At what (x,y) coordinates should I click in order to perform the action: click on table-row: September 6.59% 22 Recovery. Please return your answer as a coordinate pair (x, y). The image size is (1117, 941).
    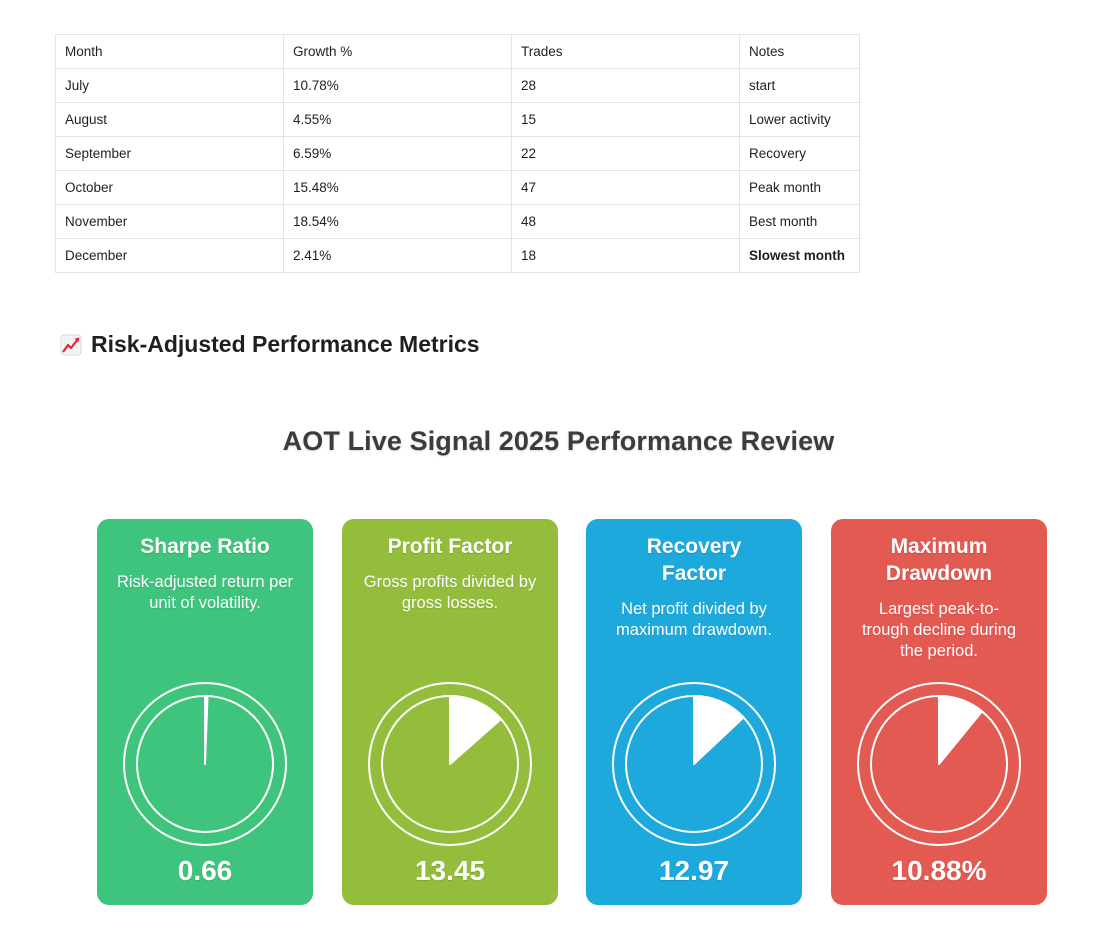
    Looking at the image, I should click on (457, 153).